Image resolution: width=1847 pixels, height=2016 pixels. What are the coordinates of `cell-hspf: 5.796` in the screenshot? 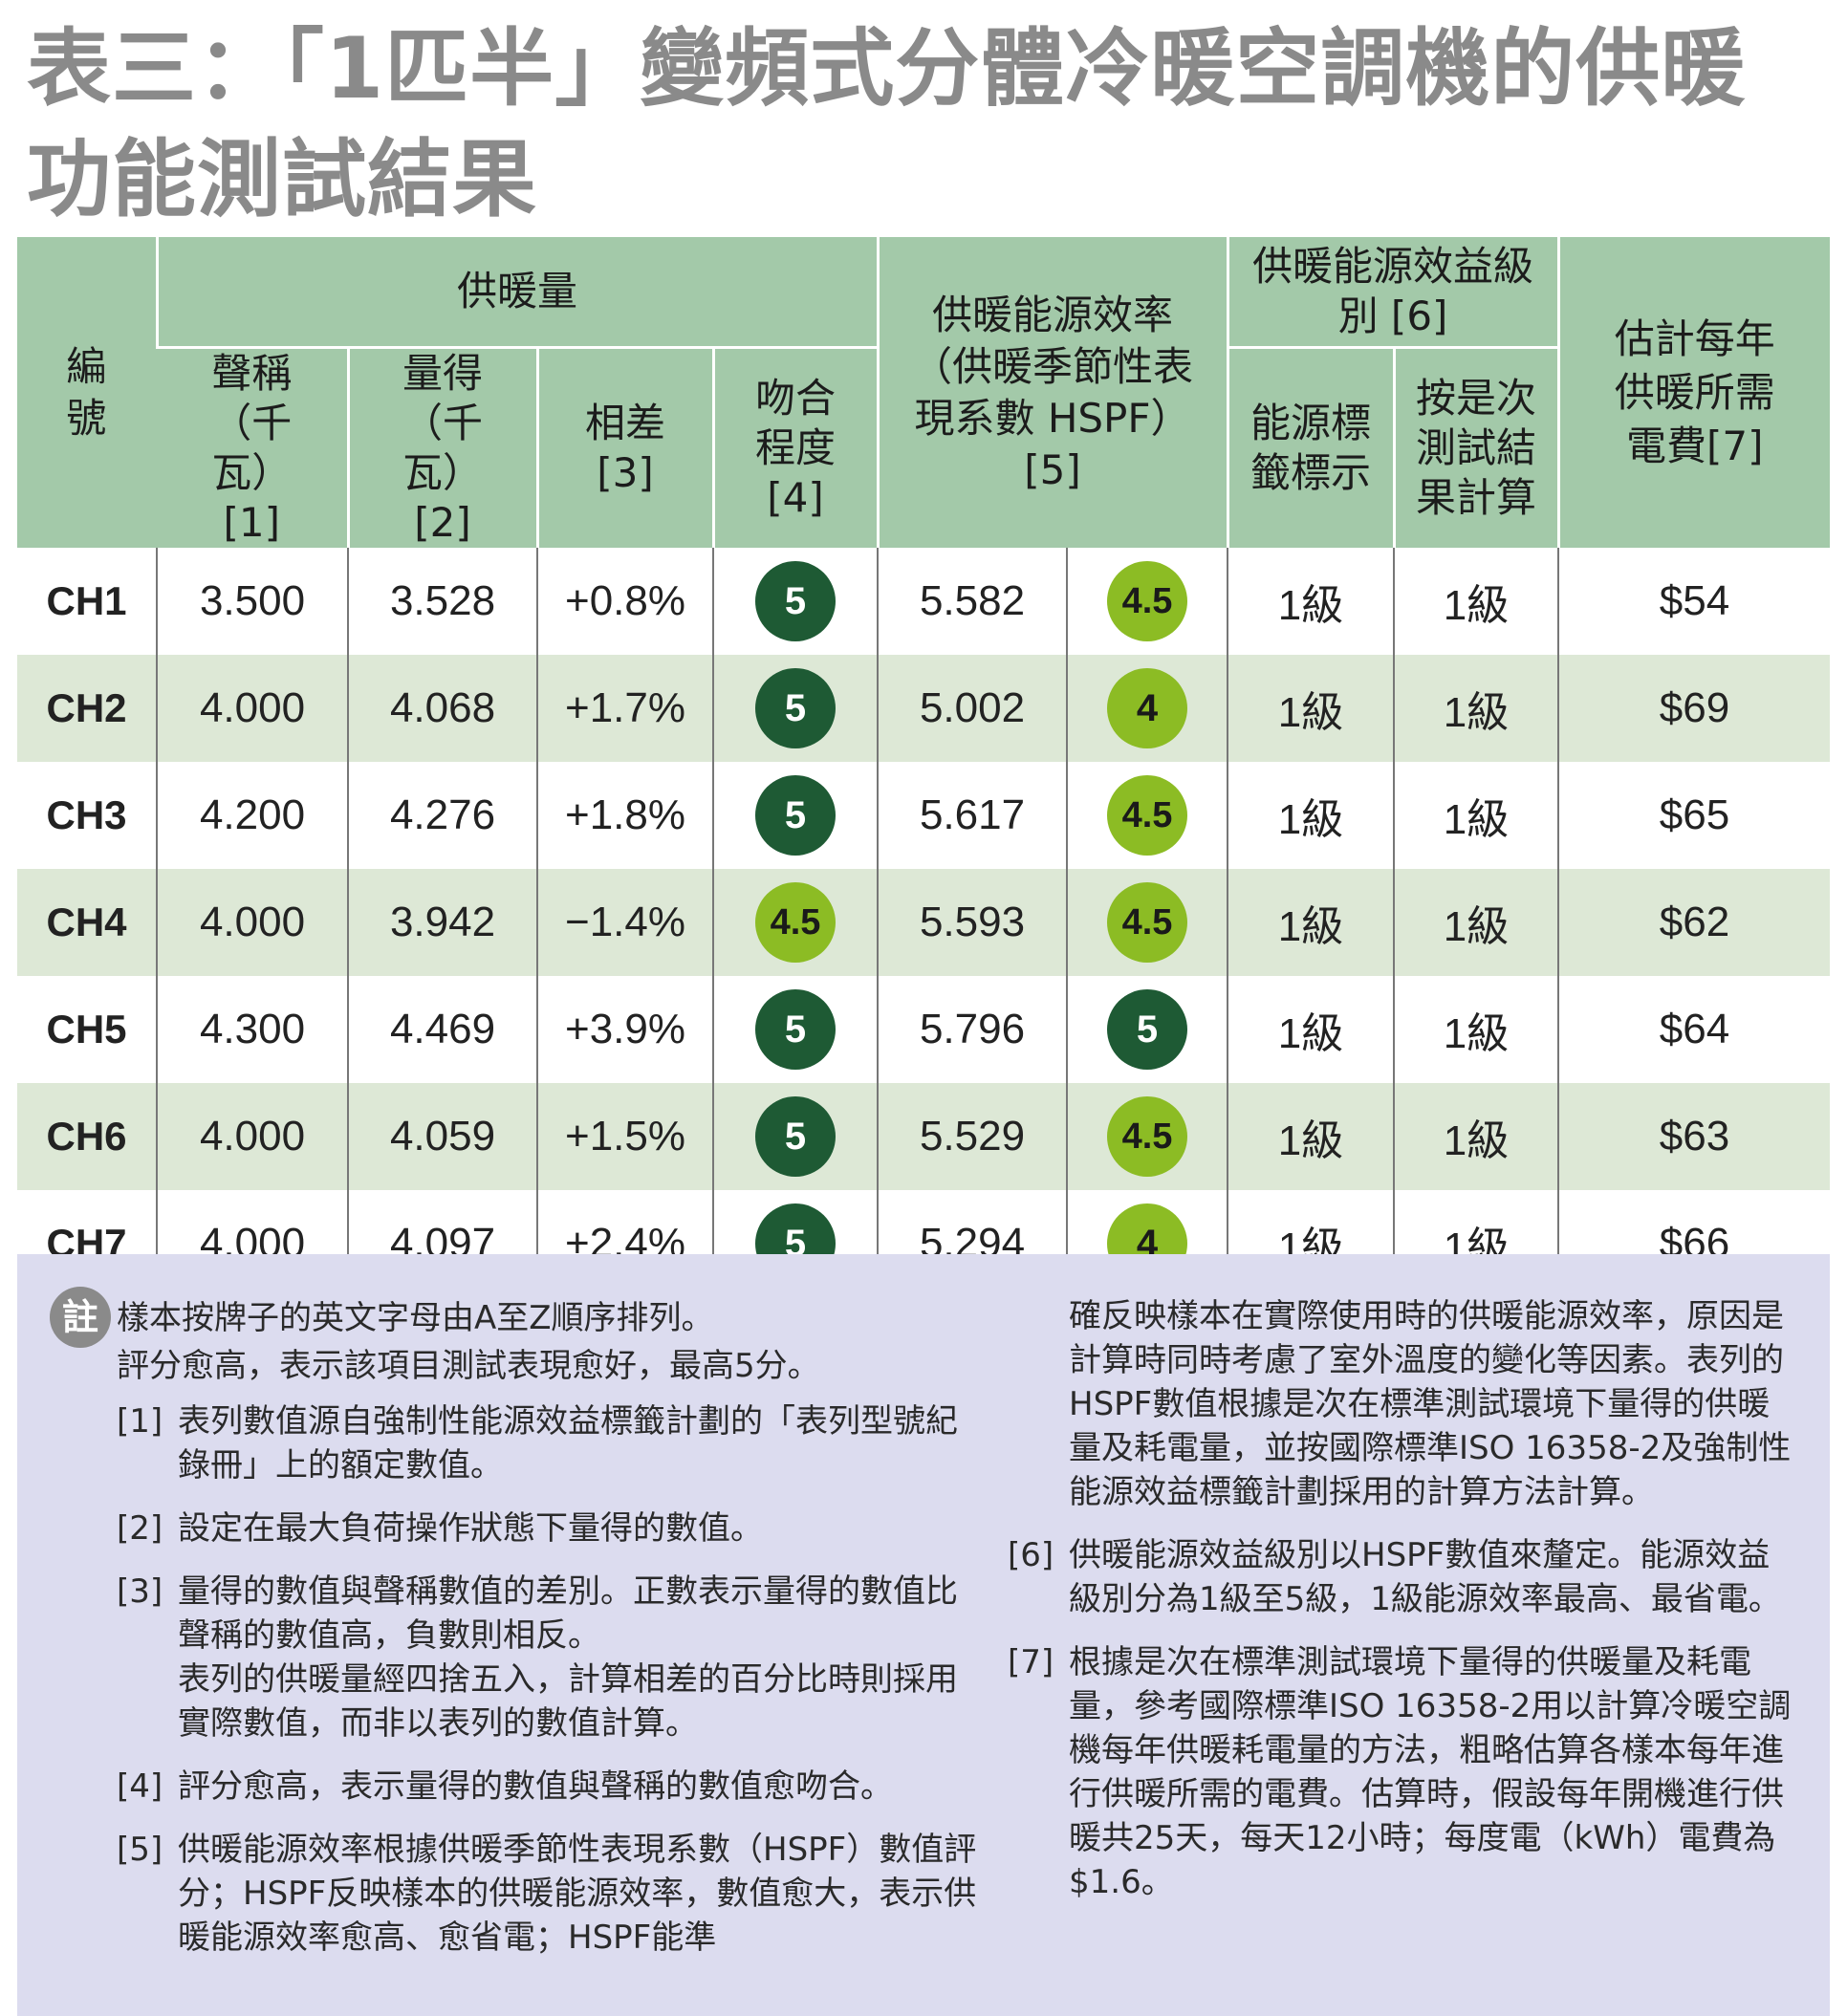 It's located at (972, 1029).